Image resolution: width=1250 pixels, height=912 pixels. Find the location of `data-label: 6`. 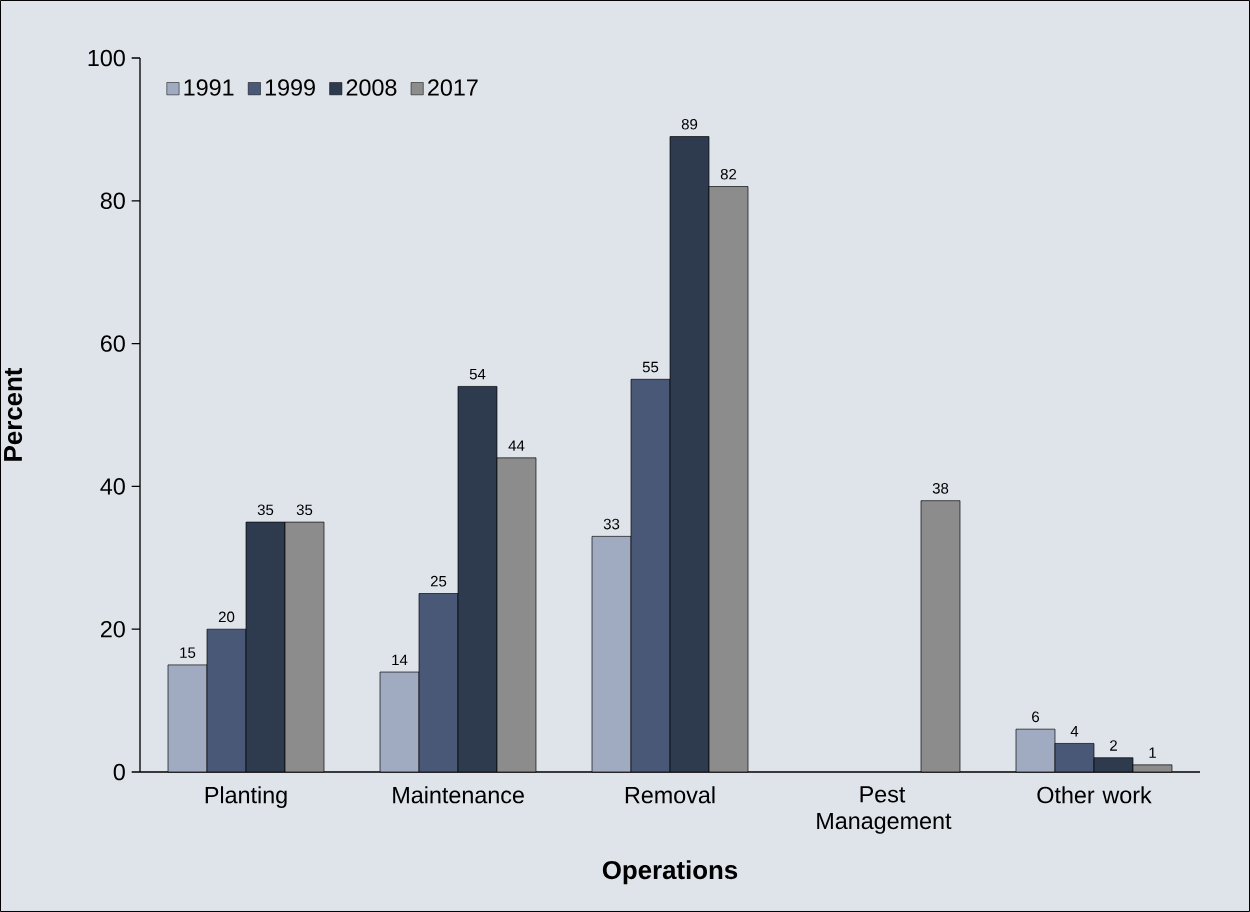

data-label: 6 is located at coordinates (1036, 717).